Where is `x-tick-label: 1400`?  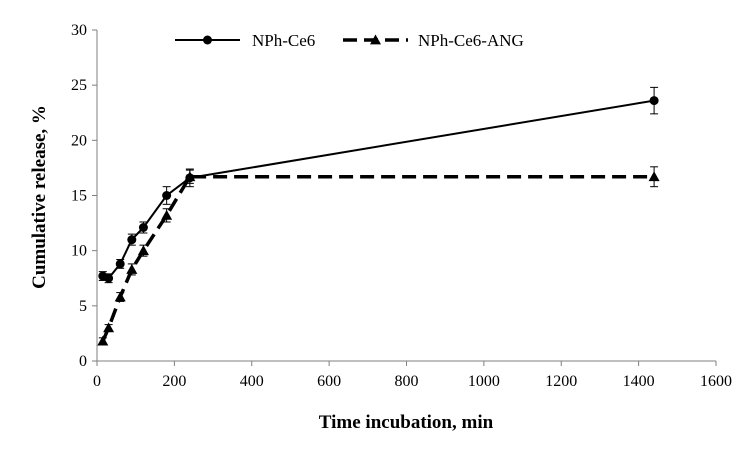 x-tick-label: 1400 is located at coordinates (639, 381).